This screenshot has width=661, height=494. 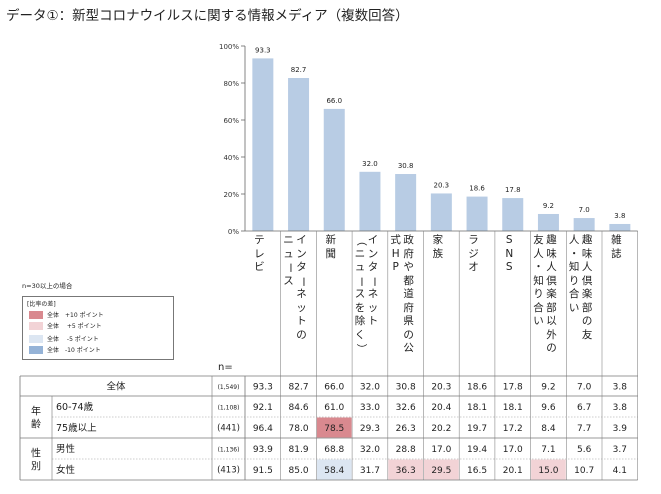 I want to click on table-cell: 15.0, so click(x=548, y=471).